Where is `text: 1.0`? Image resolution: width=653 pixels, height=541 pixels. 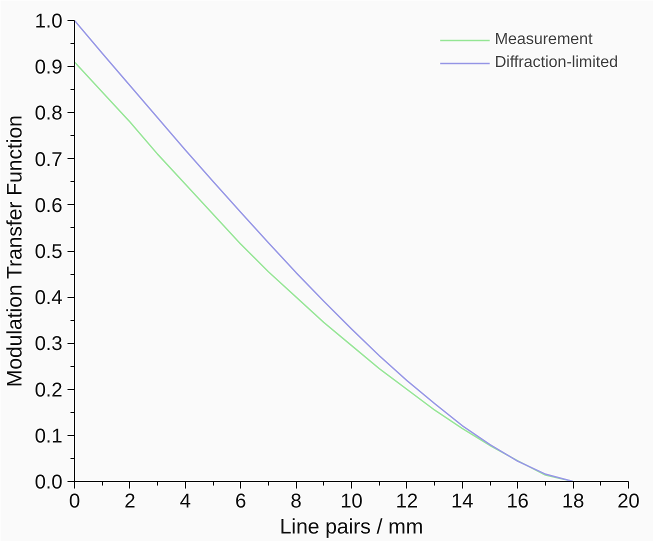 text: 1.0 is located at coordinates (48, 21).